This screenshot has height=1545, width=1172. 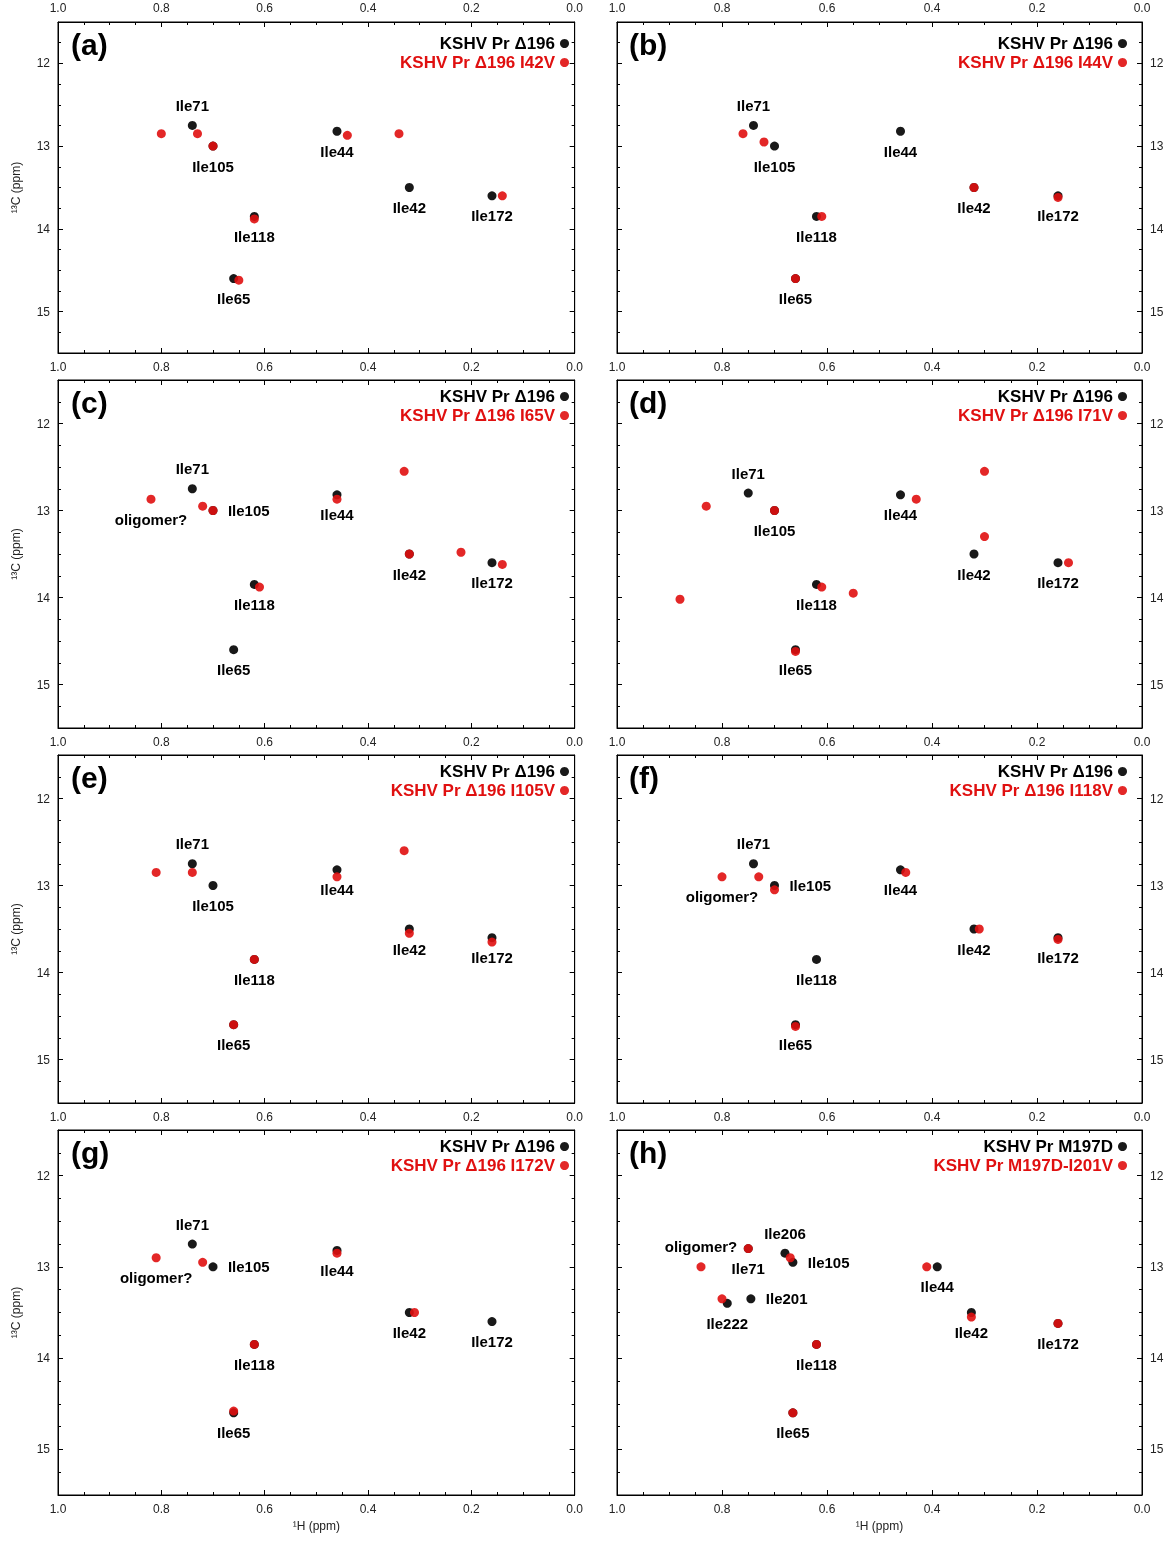 What do you see at coordinates (786, 1299) in the screenshot?
I see `annotation: Ile201` at bounding box center [786, 1299].